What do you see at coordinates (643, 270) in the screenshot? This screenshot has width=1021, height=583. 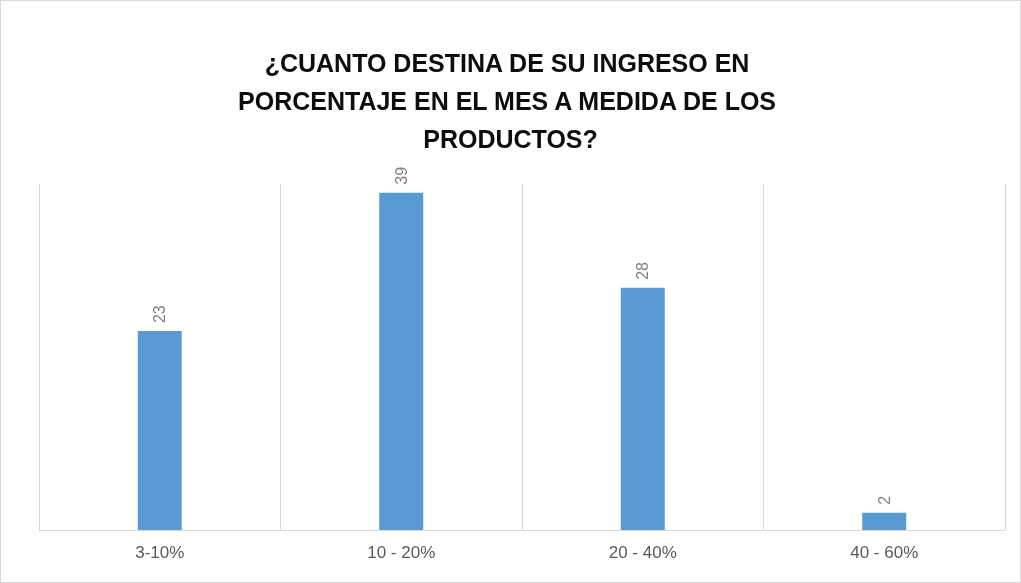 I see `data-label: 28` at bounding box center [643, 270].